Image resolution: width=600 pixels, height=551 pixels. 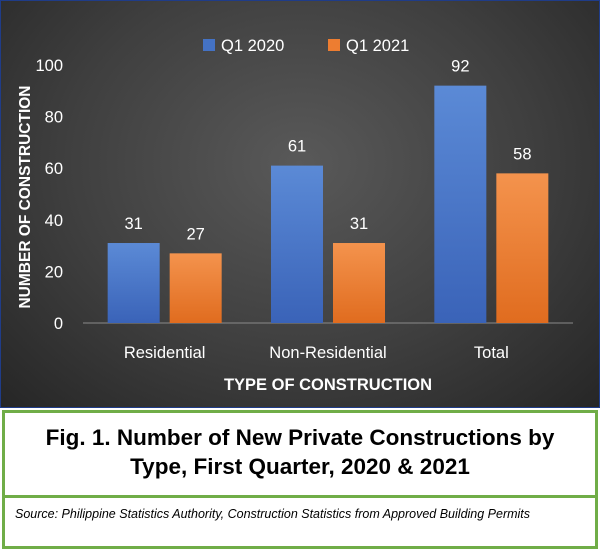 What do you see at coordinates (460, 67) in the screenshot?
I see `data-label: 92` at bounding box center [460, 67].